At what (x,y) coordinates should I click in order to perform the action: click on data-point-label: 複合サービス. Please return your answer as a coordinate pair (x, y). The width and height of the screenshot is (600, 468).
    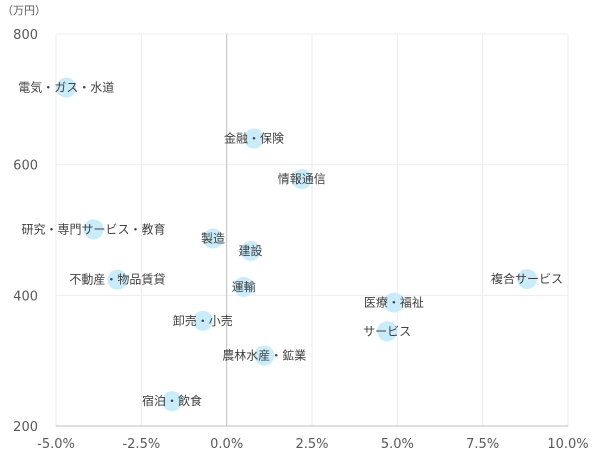
    Looking at the image, I should click on (527, 278).